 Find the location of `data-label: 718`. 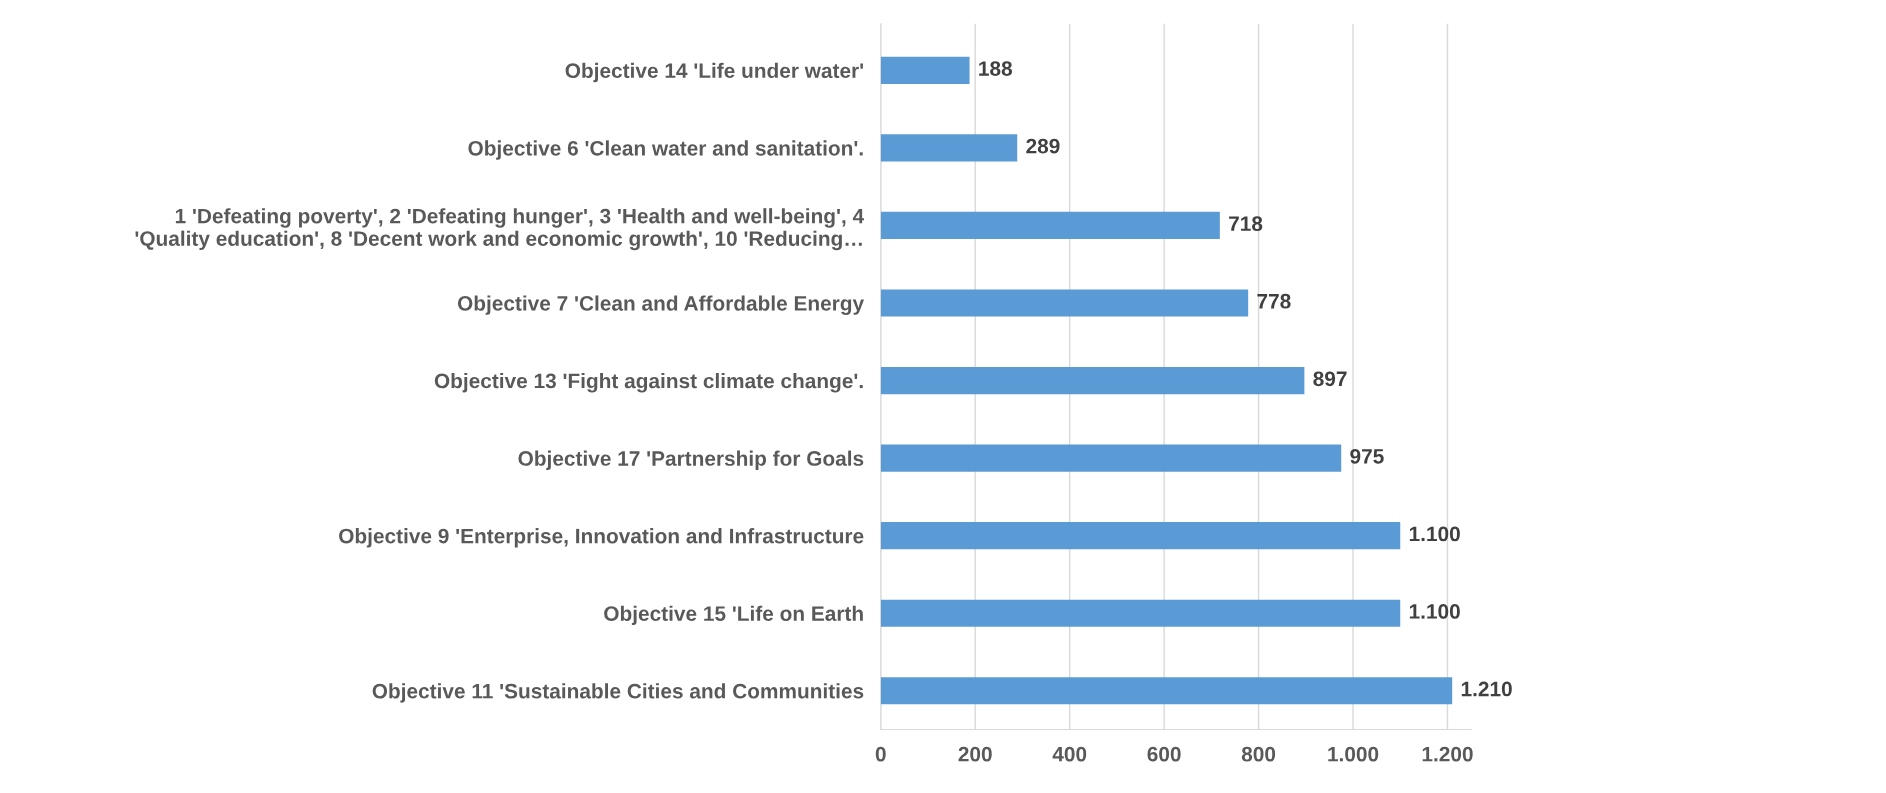

data-label: 718 is located at coordinates (1246, 224).